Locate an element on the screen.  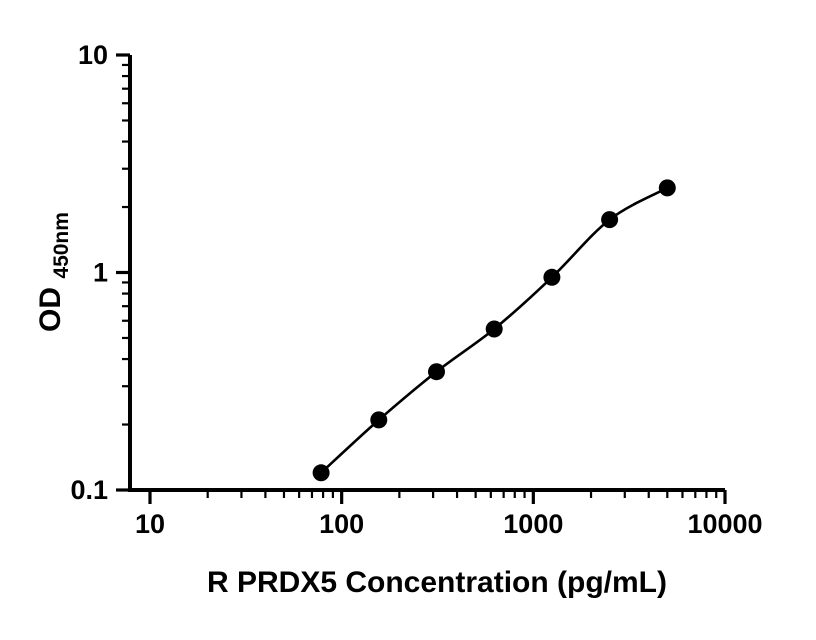
y-tick-label: 1 is located at coordinates (100, 273).